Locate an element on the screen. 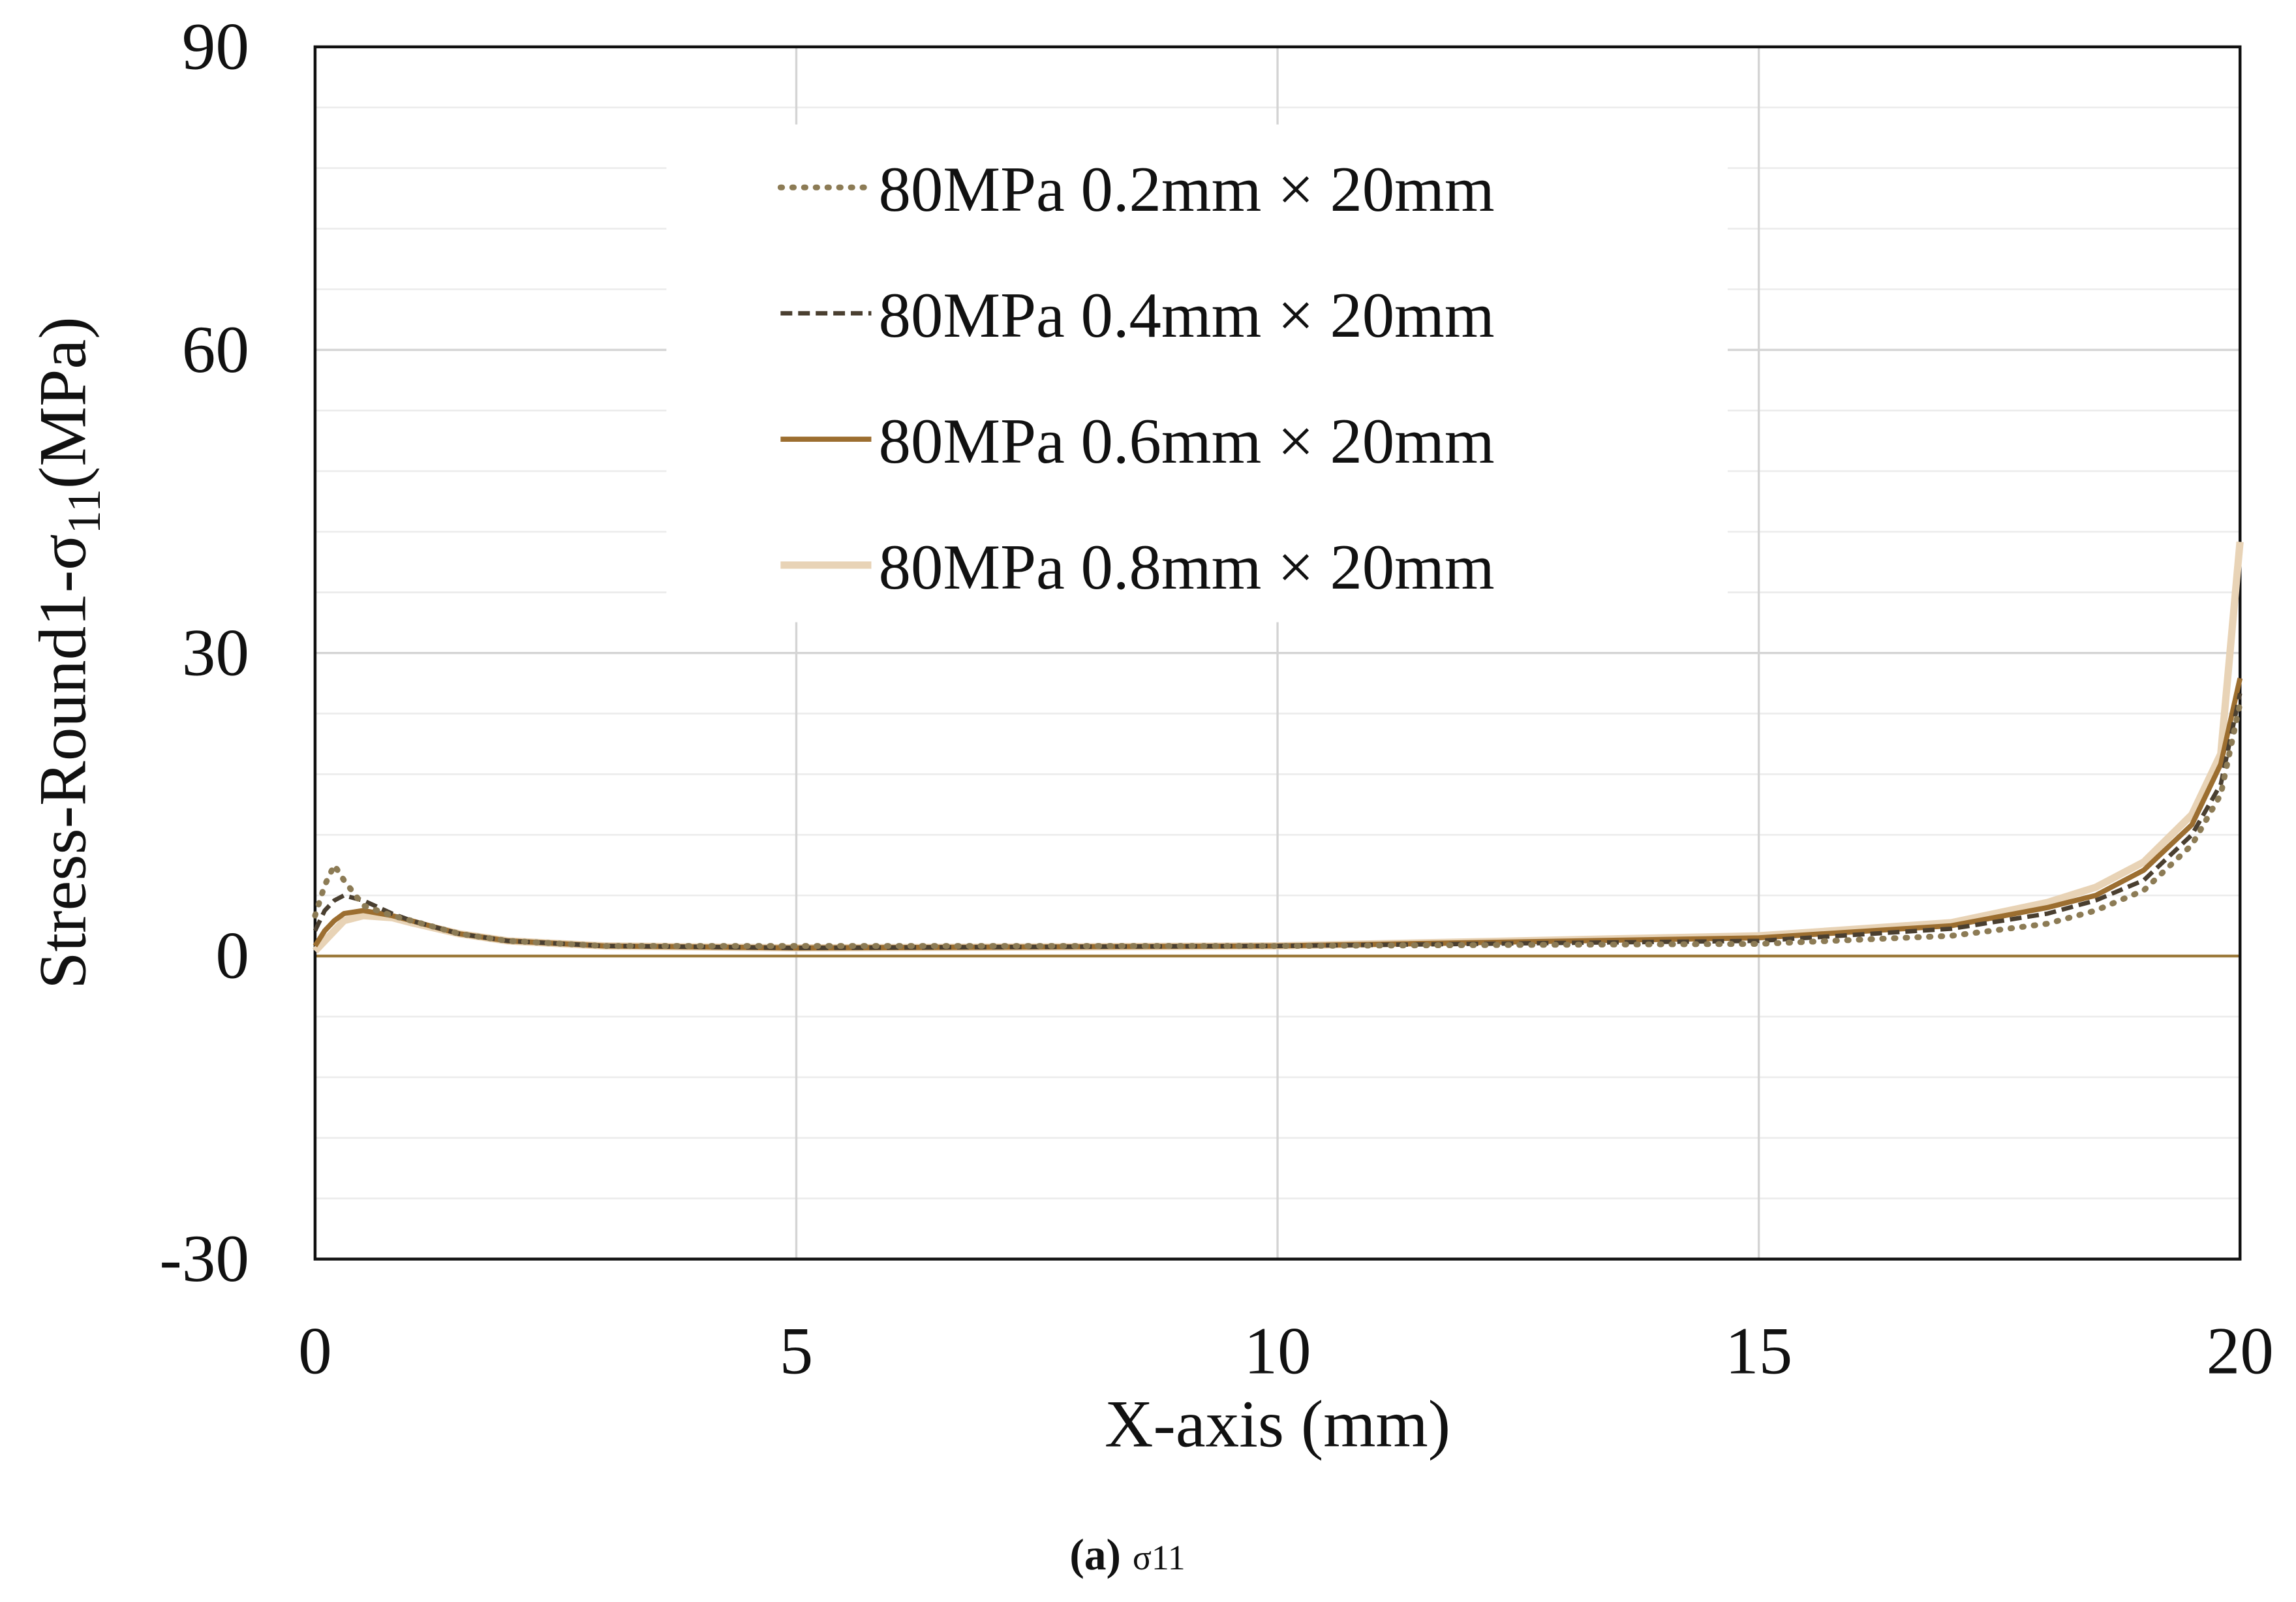 Image resolution: width=2296 pixels, height=1602 pixels. y-tick-label: 90 is located at coordinates (215, 46).